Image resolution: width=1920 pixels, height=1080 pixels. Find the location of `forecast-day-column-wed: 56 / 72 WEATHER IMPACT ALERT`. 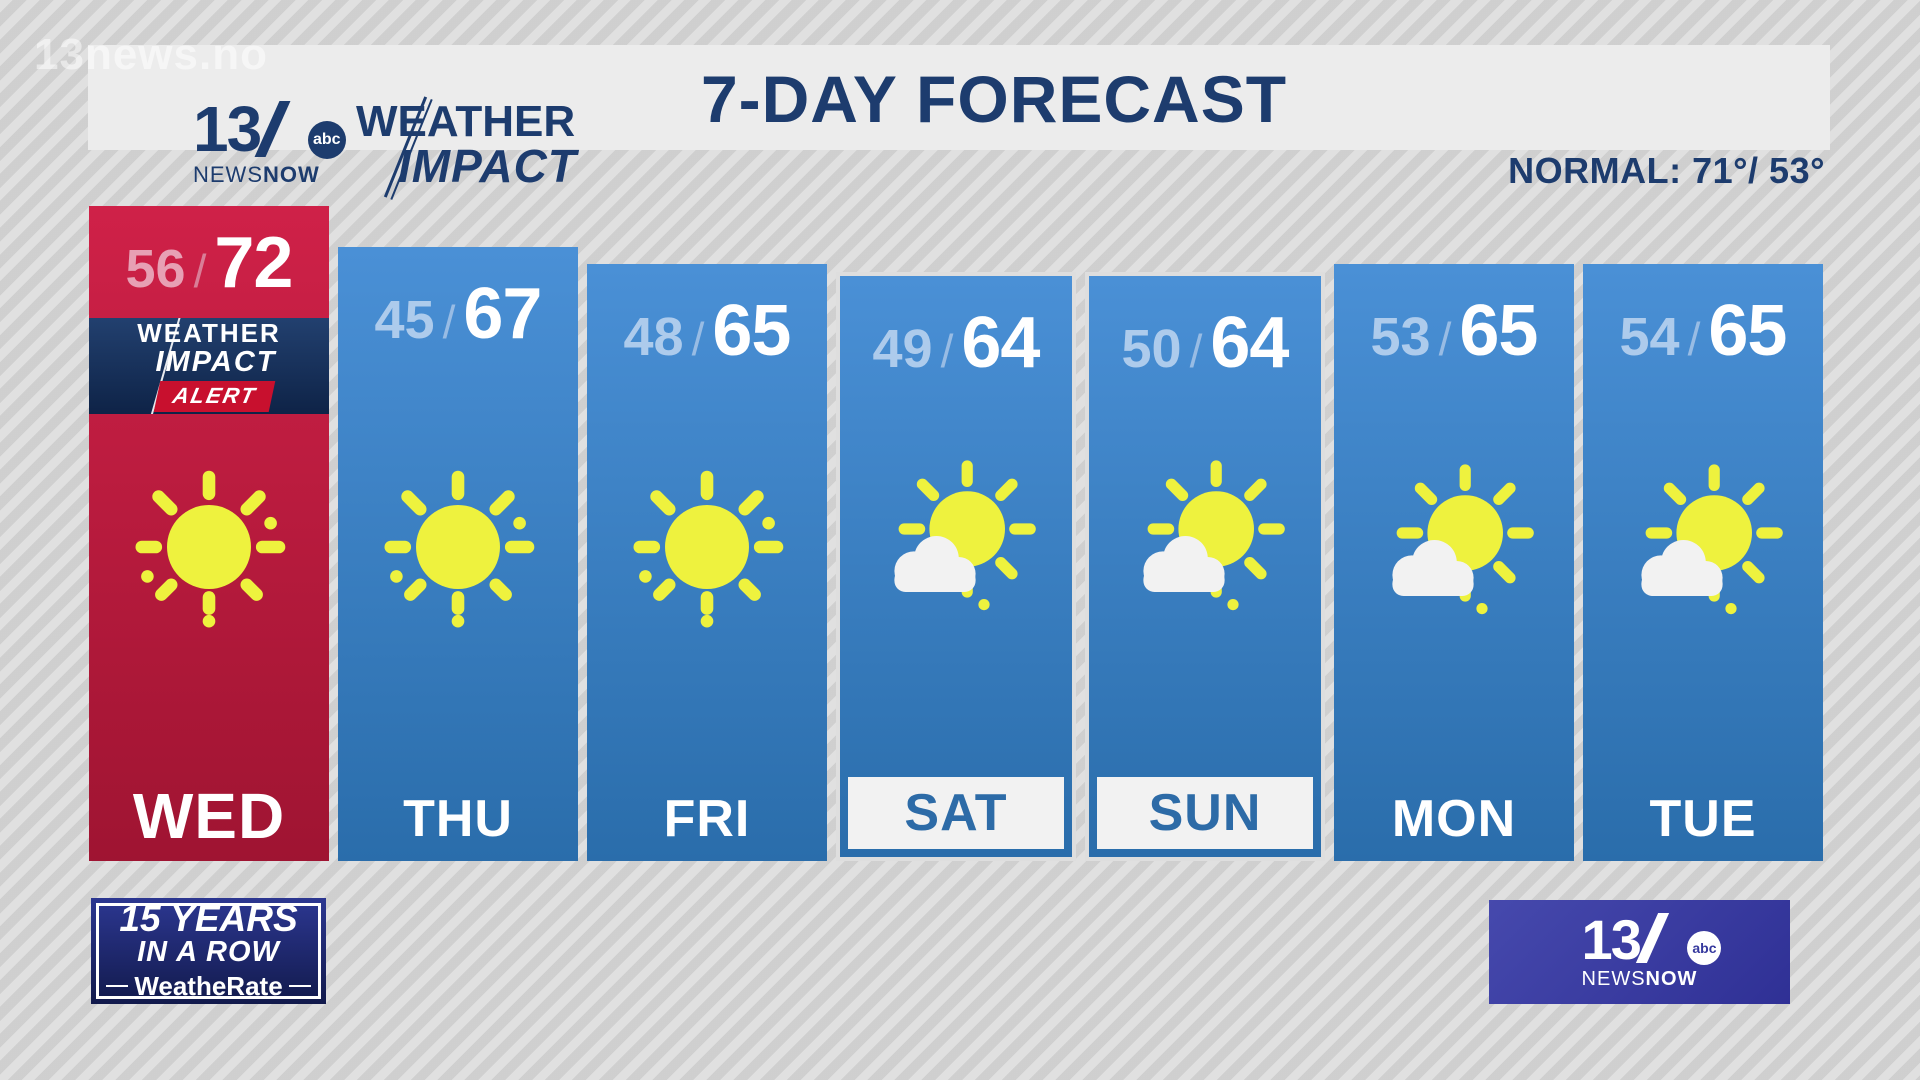

forecast-day-column-wed: 56 / 72 WEATHER IMPACT ALERT is located at coordinates (209, 533).